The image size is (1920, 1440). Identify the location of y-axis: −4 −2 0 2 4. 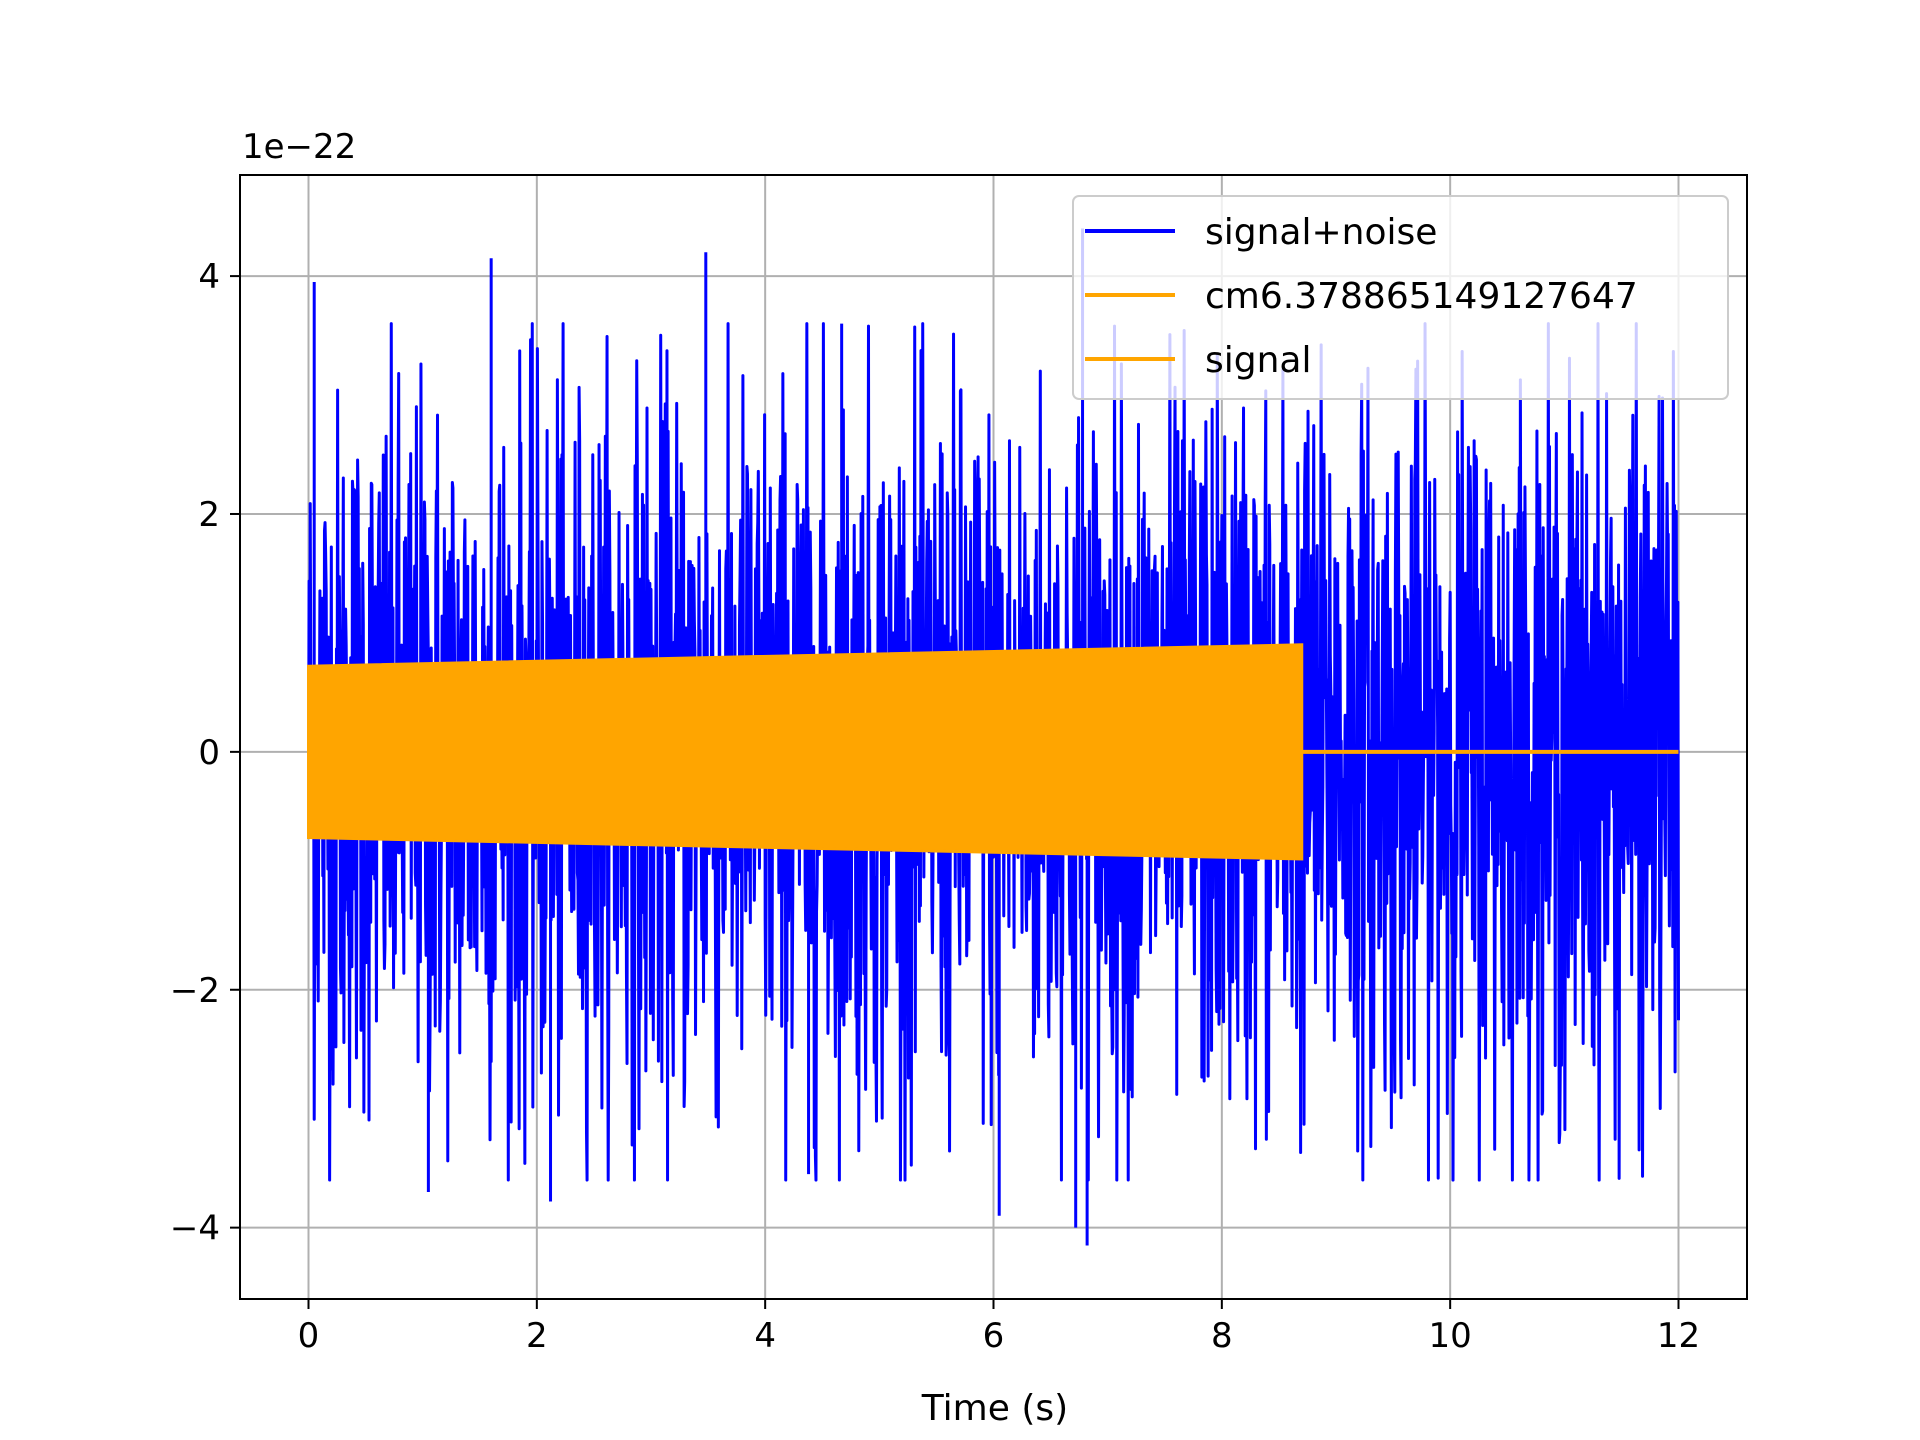
(205, 753).